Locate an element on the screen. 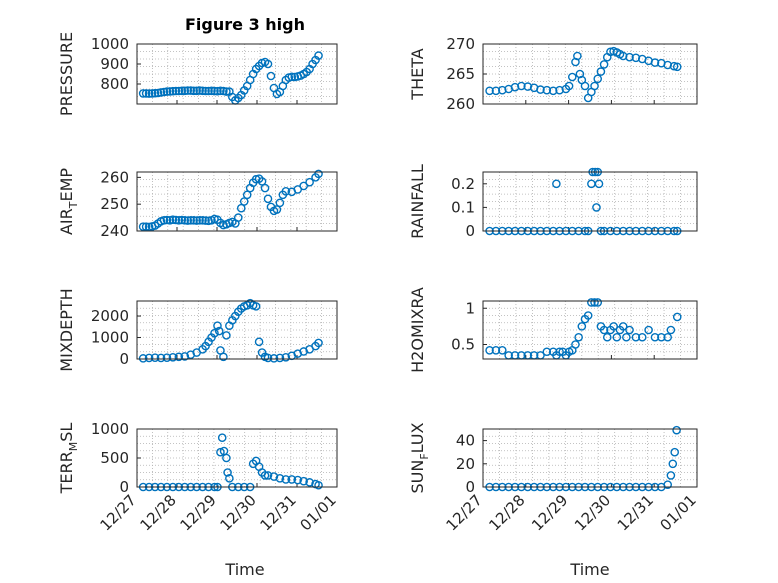  ytick-label-h2omixra-0: 0.5 is located at coordinates (463, 345).